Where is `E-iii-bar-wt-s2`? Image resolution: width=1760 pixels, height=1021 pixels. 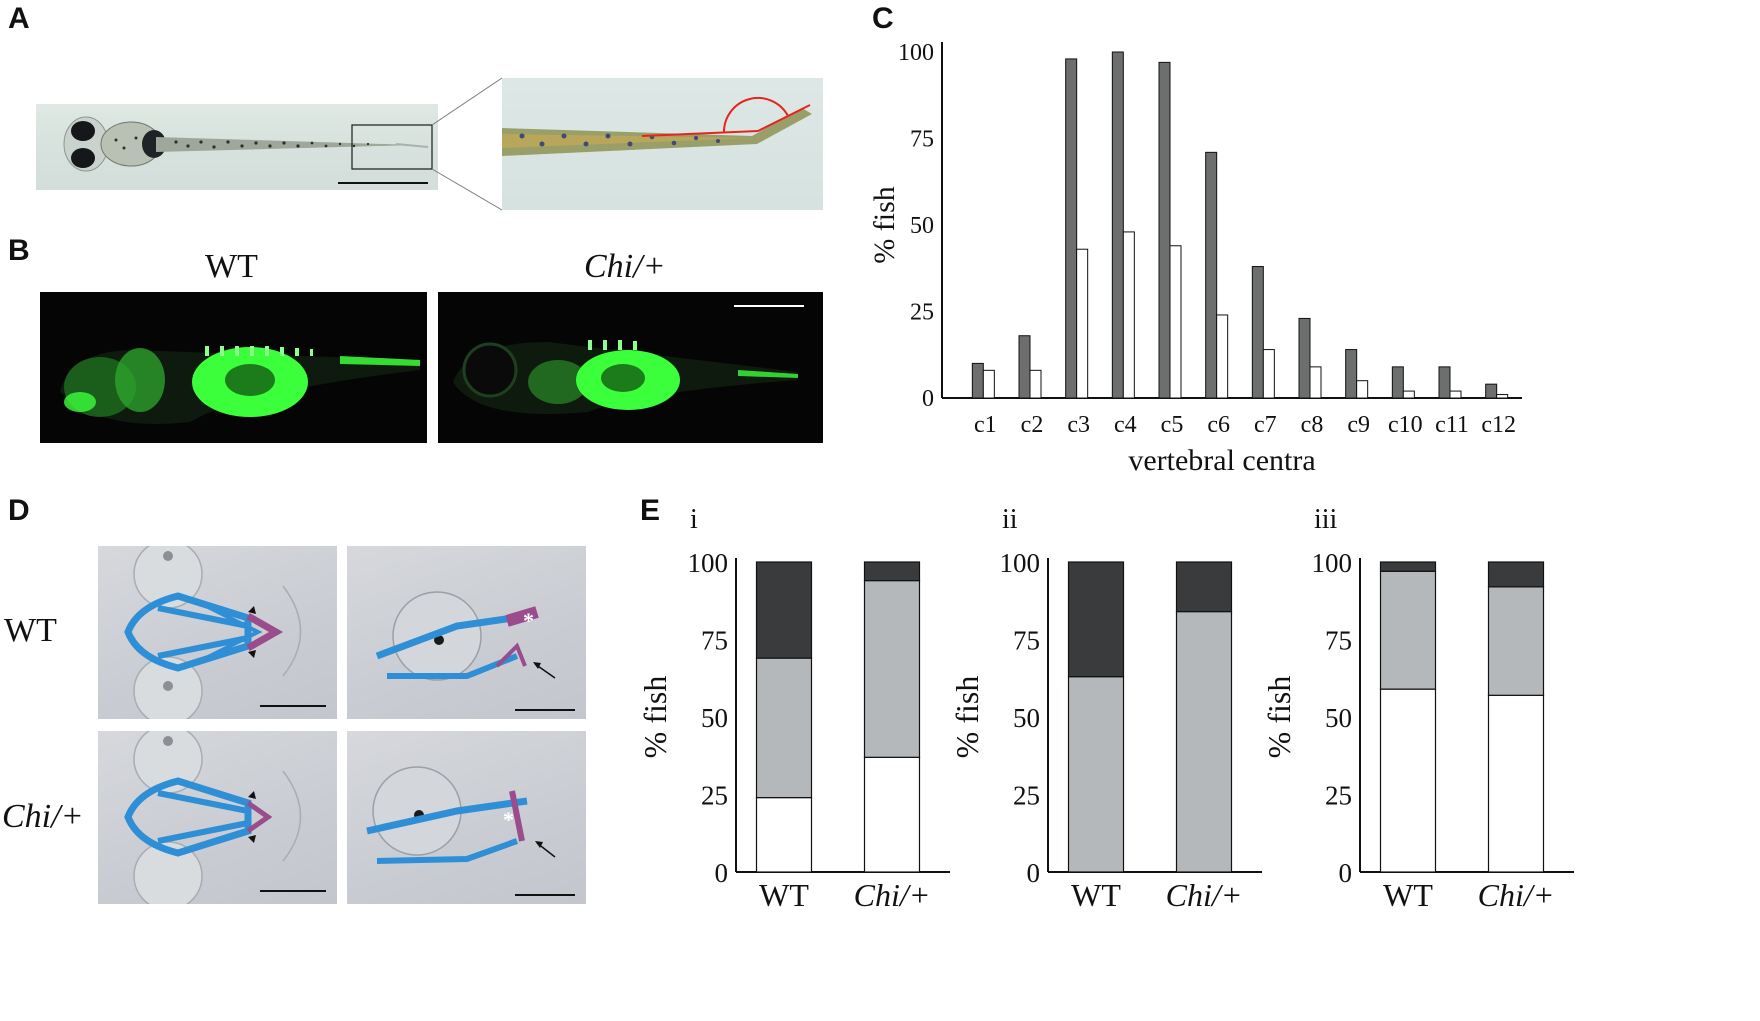
E-iii-bar-wt-s2 is located at coordinates (1408, 566).